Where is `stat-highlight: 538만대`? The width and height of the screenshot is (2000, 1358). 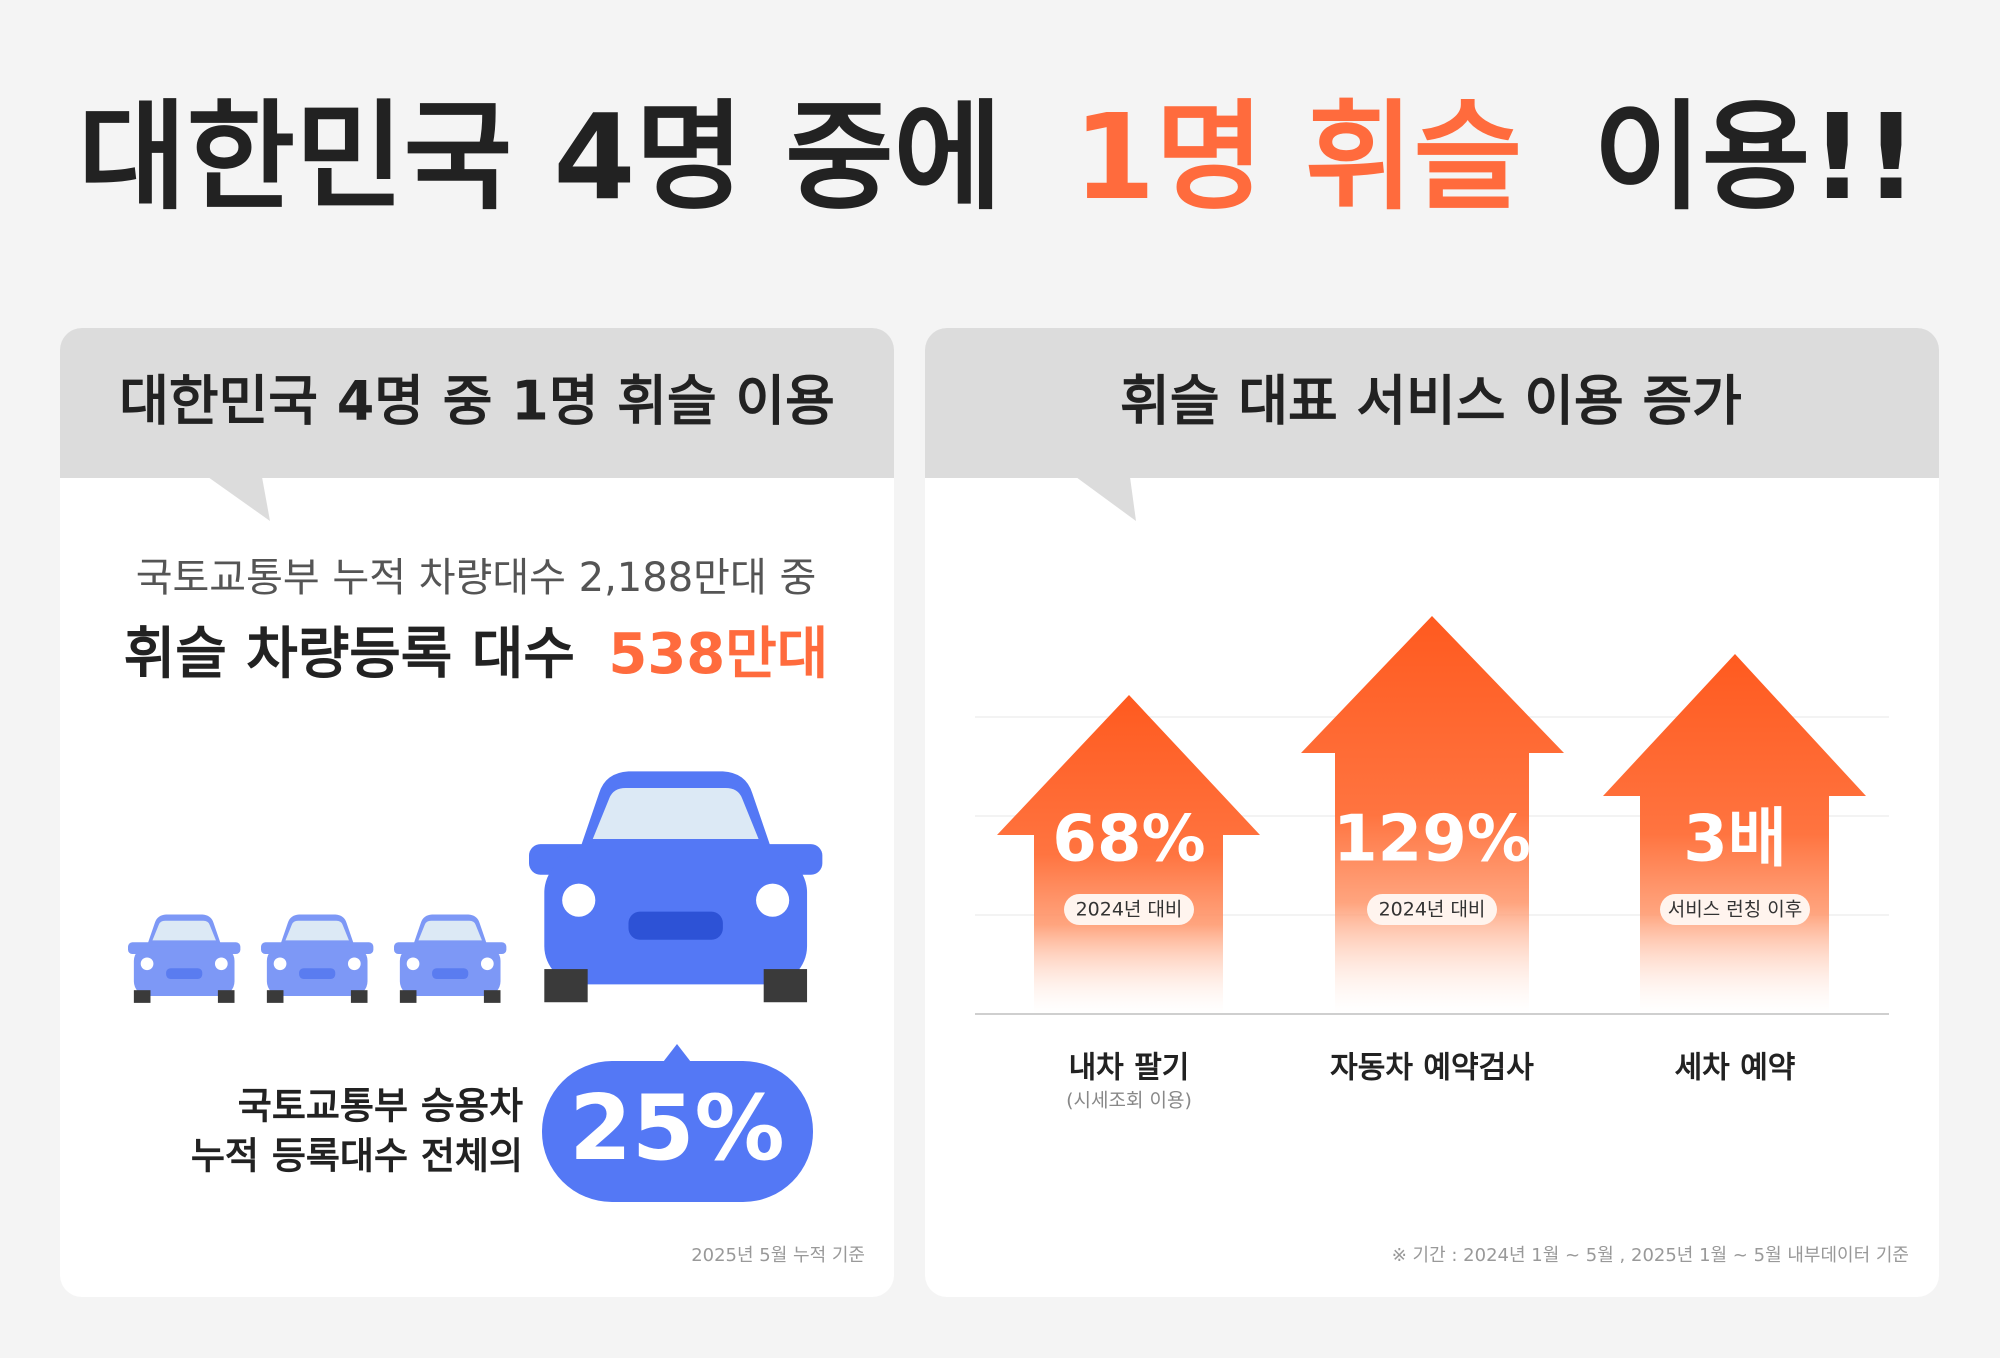
stat-highlight: 538만대 is located at coordinates (718, 654).